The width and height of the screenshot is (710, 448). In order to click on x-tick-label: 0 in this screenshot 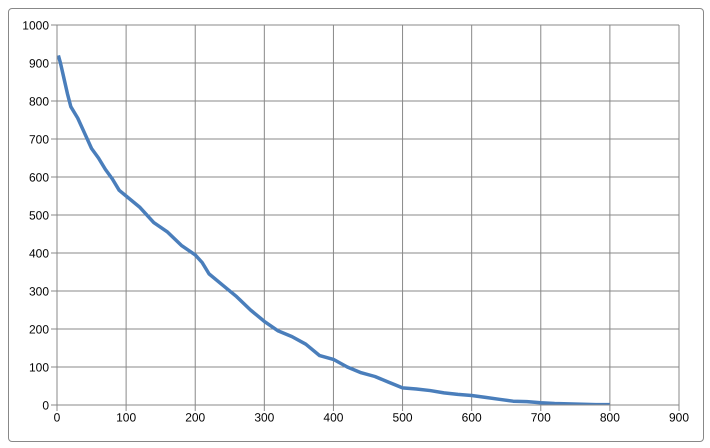, I will do `click(57, 417)`.